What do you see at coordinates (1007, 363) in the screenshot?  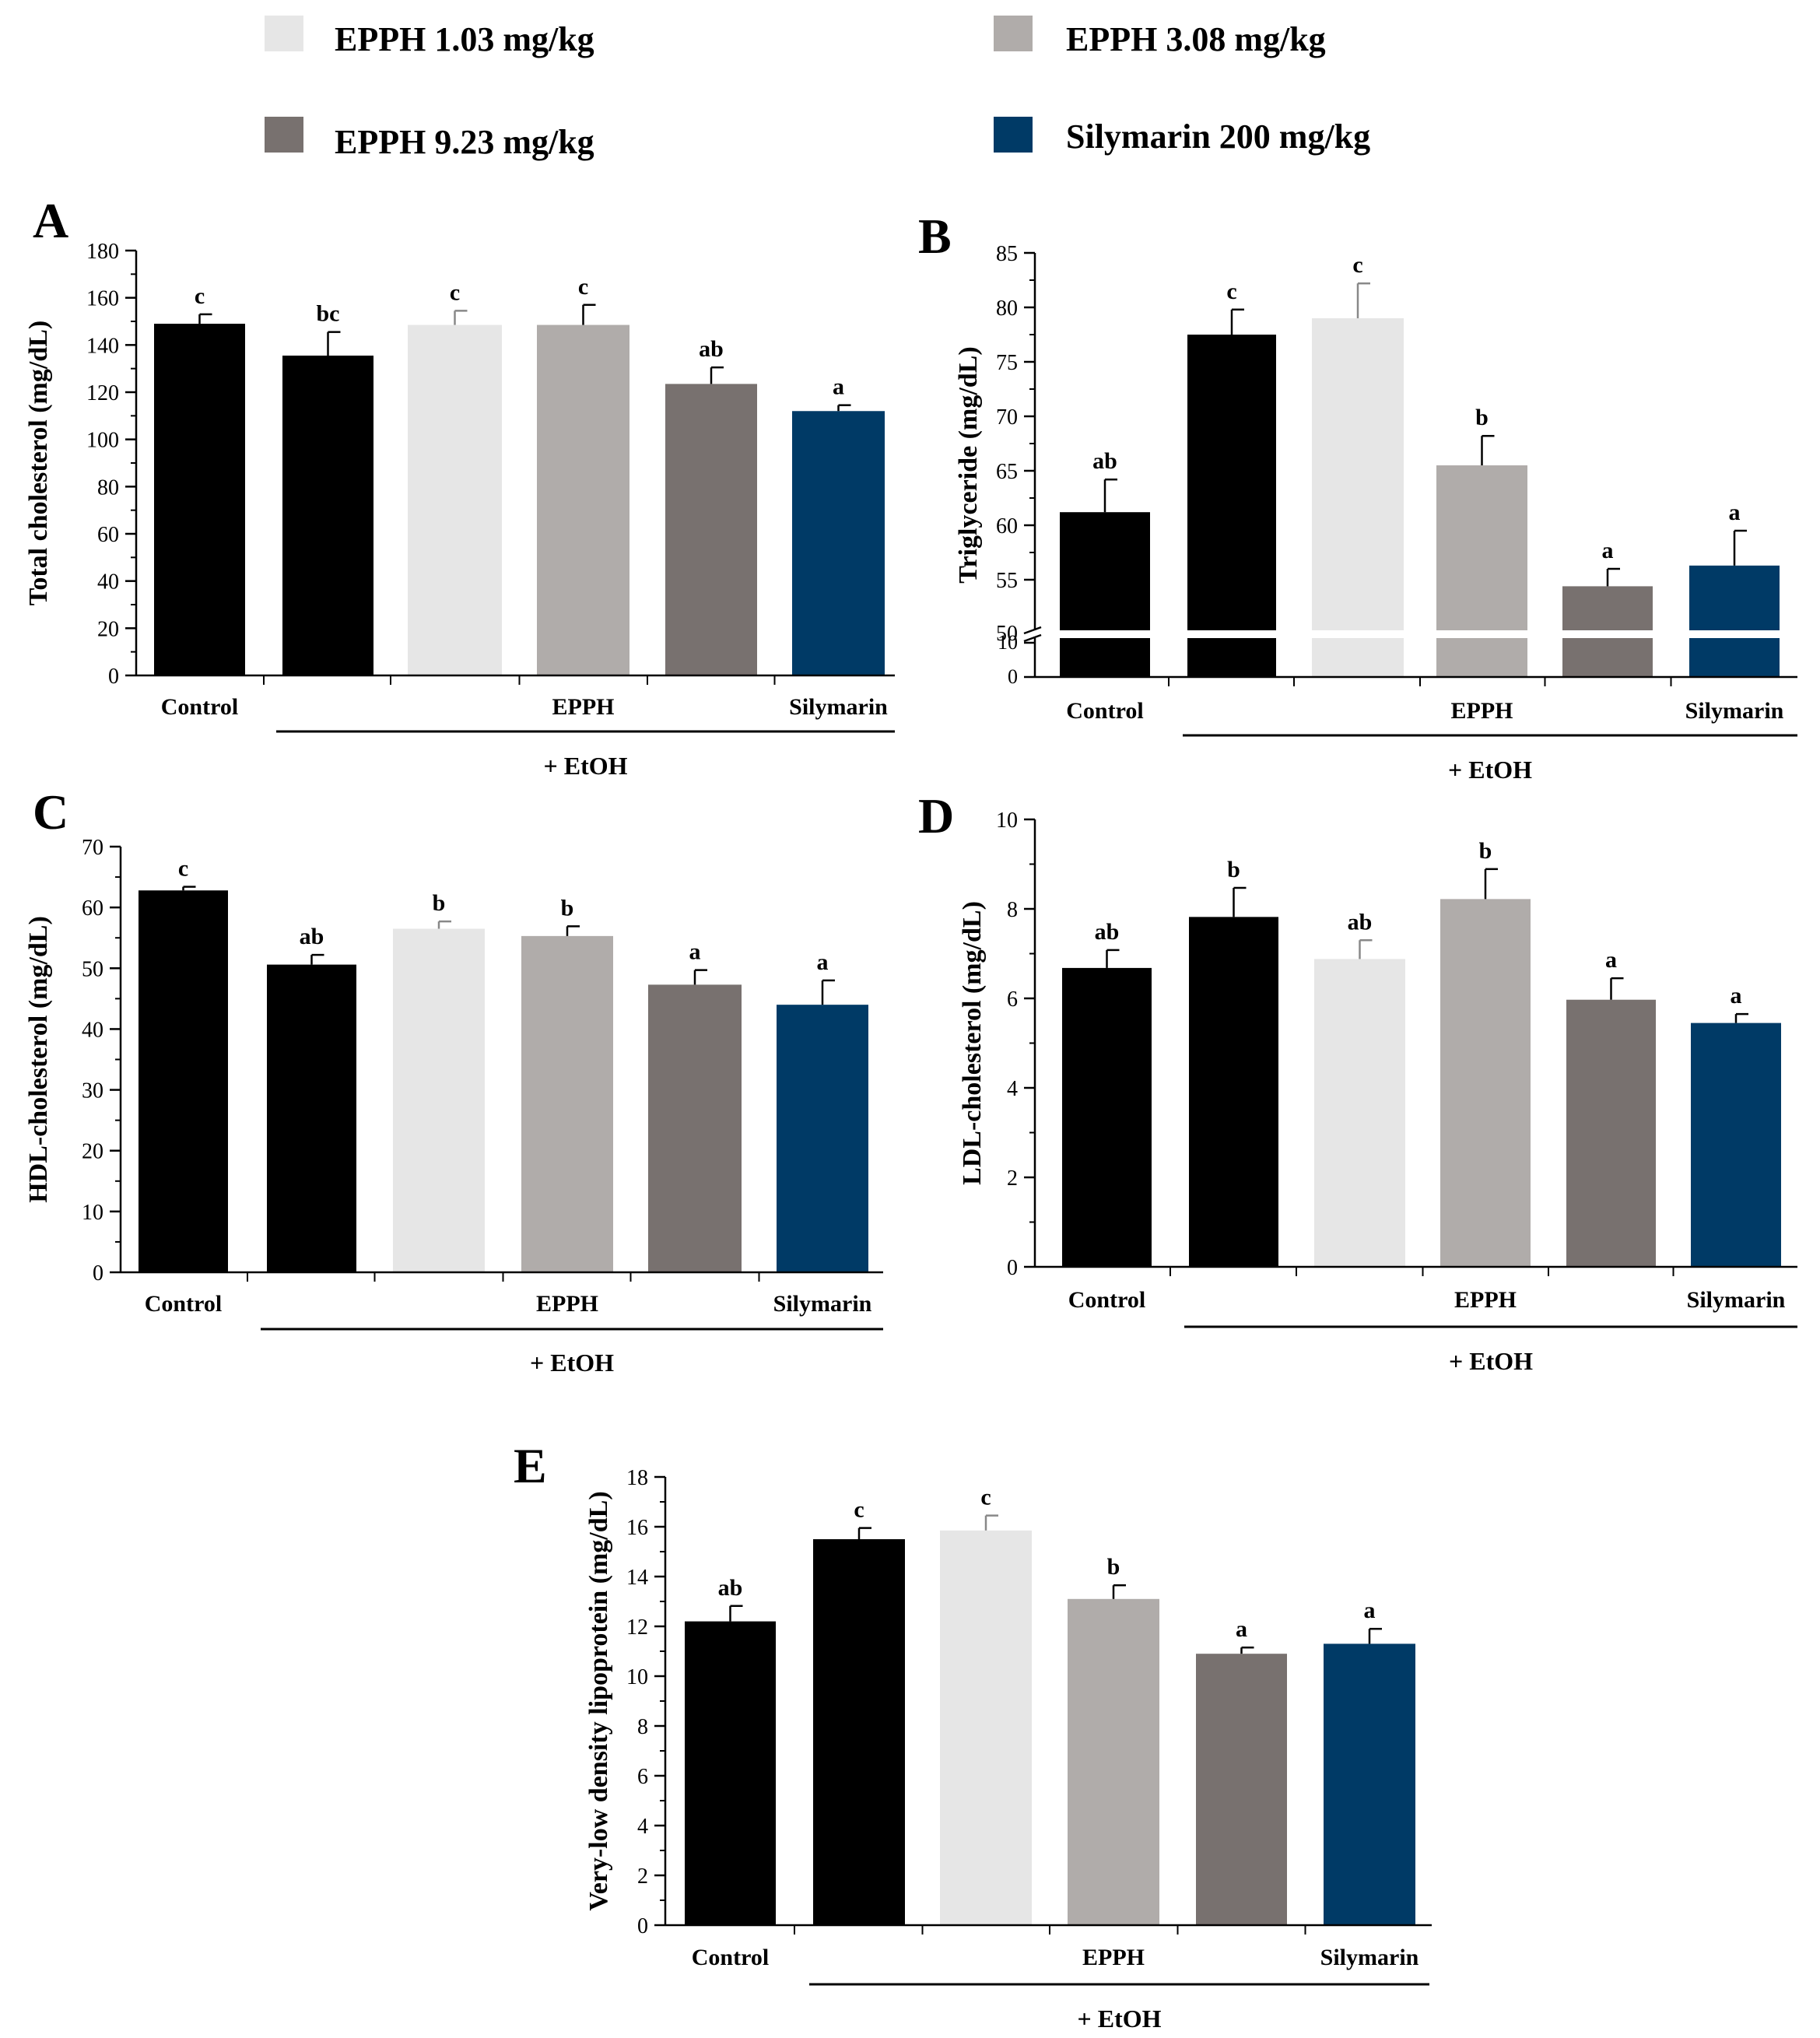 I see `y-tick-label: 75` at bounding box center [1007, 363].